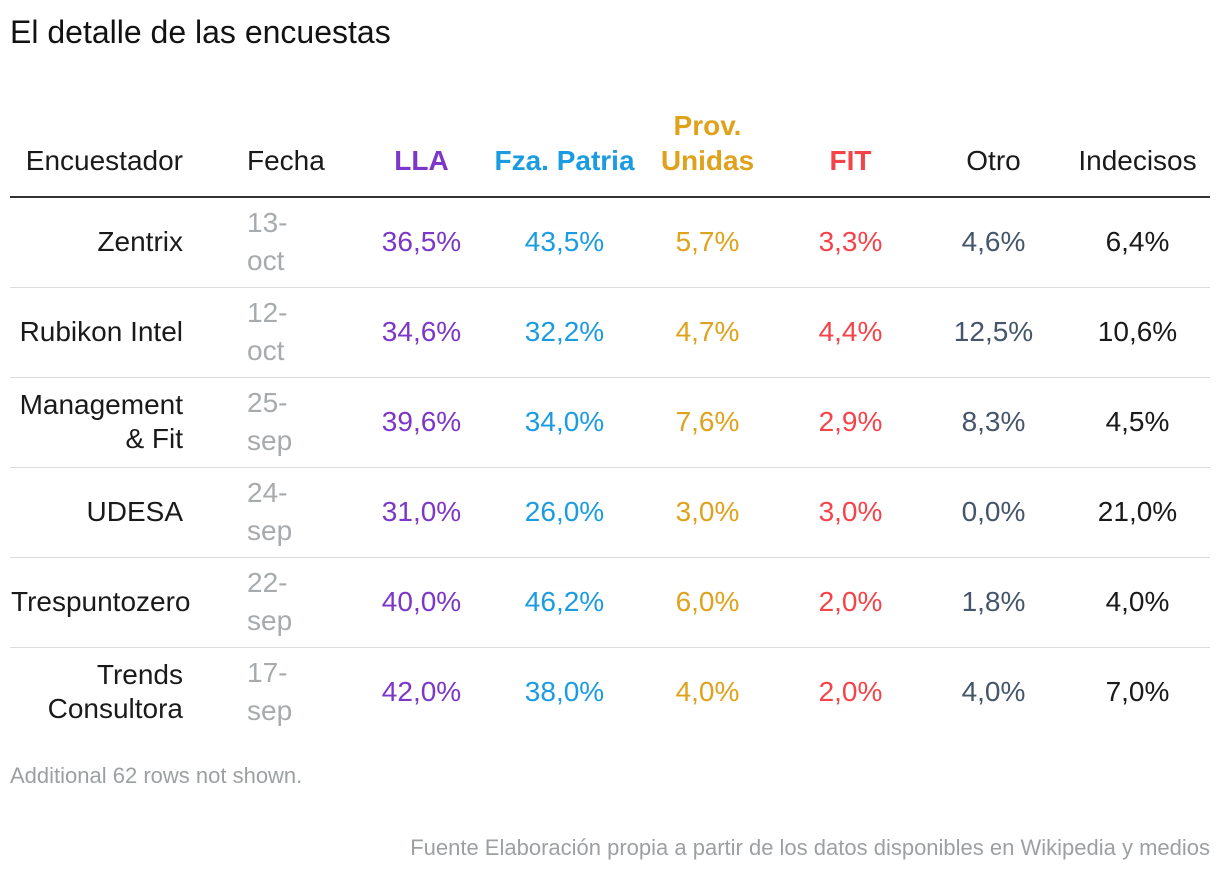 This screenshot has height=878, width=1220. I want to click on value-cell-fit: 3,3%, so click(850, 242).